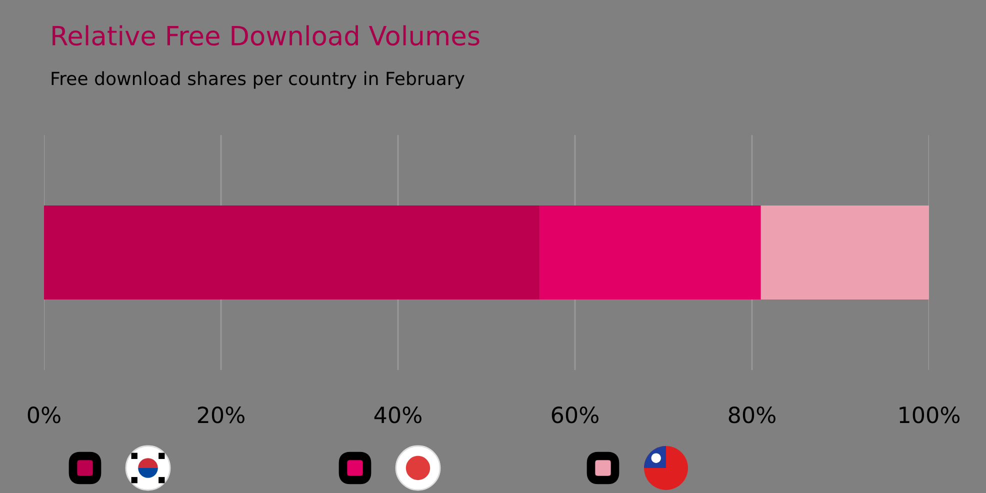  What do you see at coordinates (398, 415) in the screenshot?
I see `x-tick-label: 40%` at bounding box center [398, 415].